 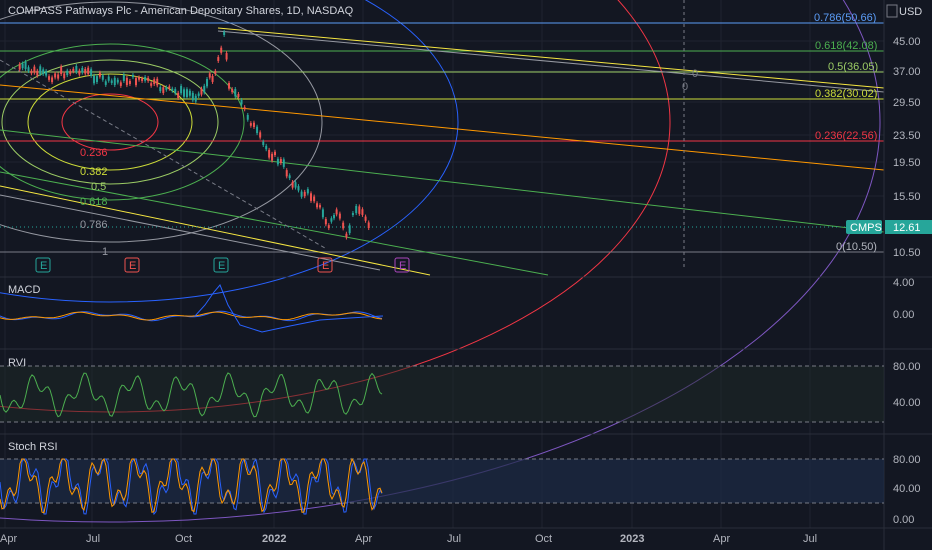 What do you see at coordinates (908, 227) in the screenshot?
I see `last-price-badge` at bounding box center [908, 227].